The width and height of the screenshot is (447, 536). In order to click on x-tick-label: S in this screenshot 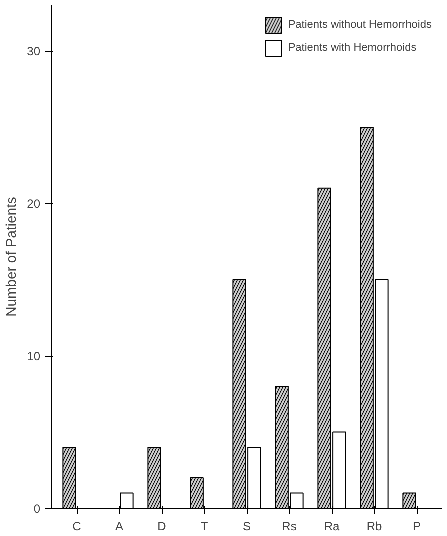, I will do `click(247, 527)`.